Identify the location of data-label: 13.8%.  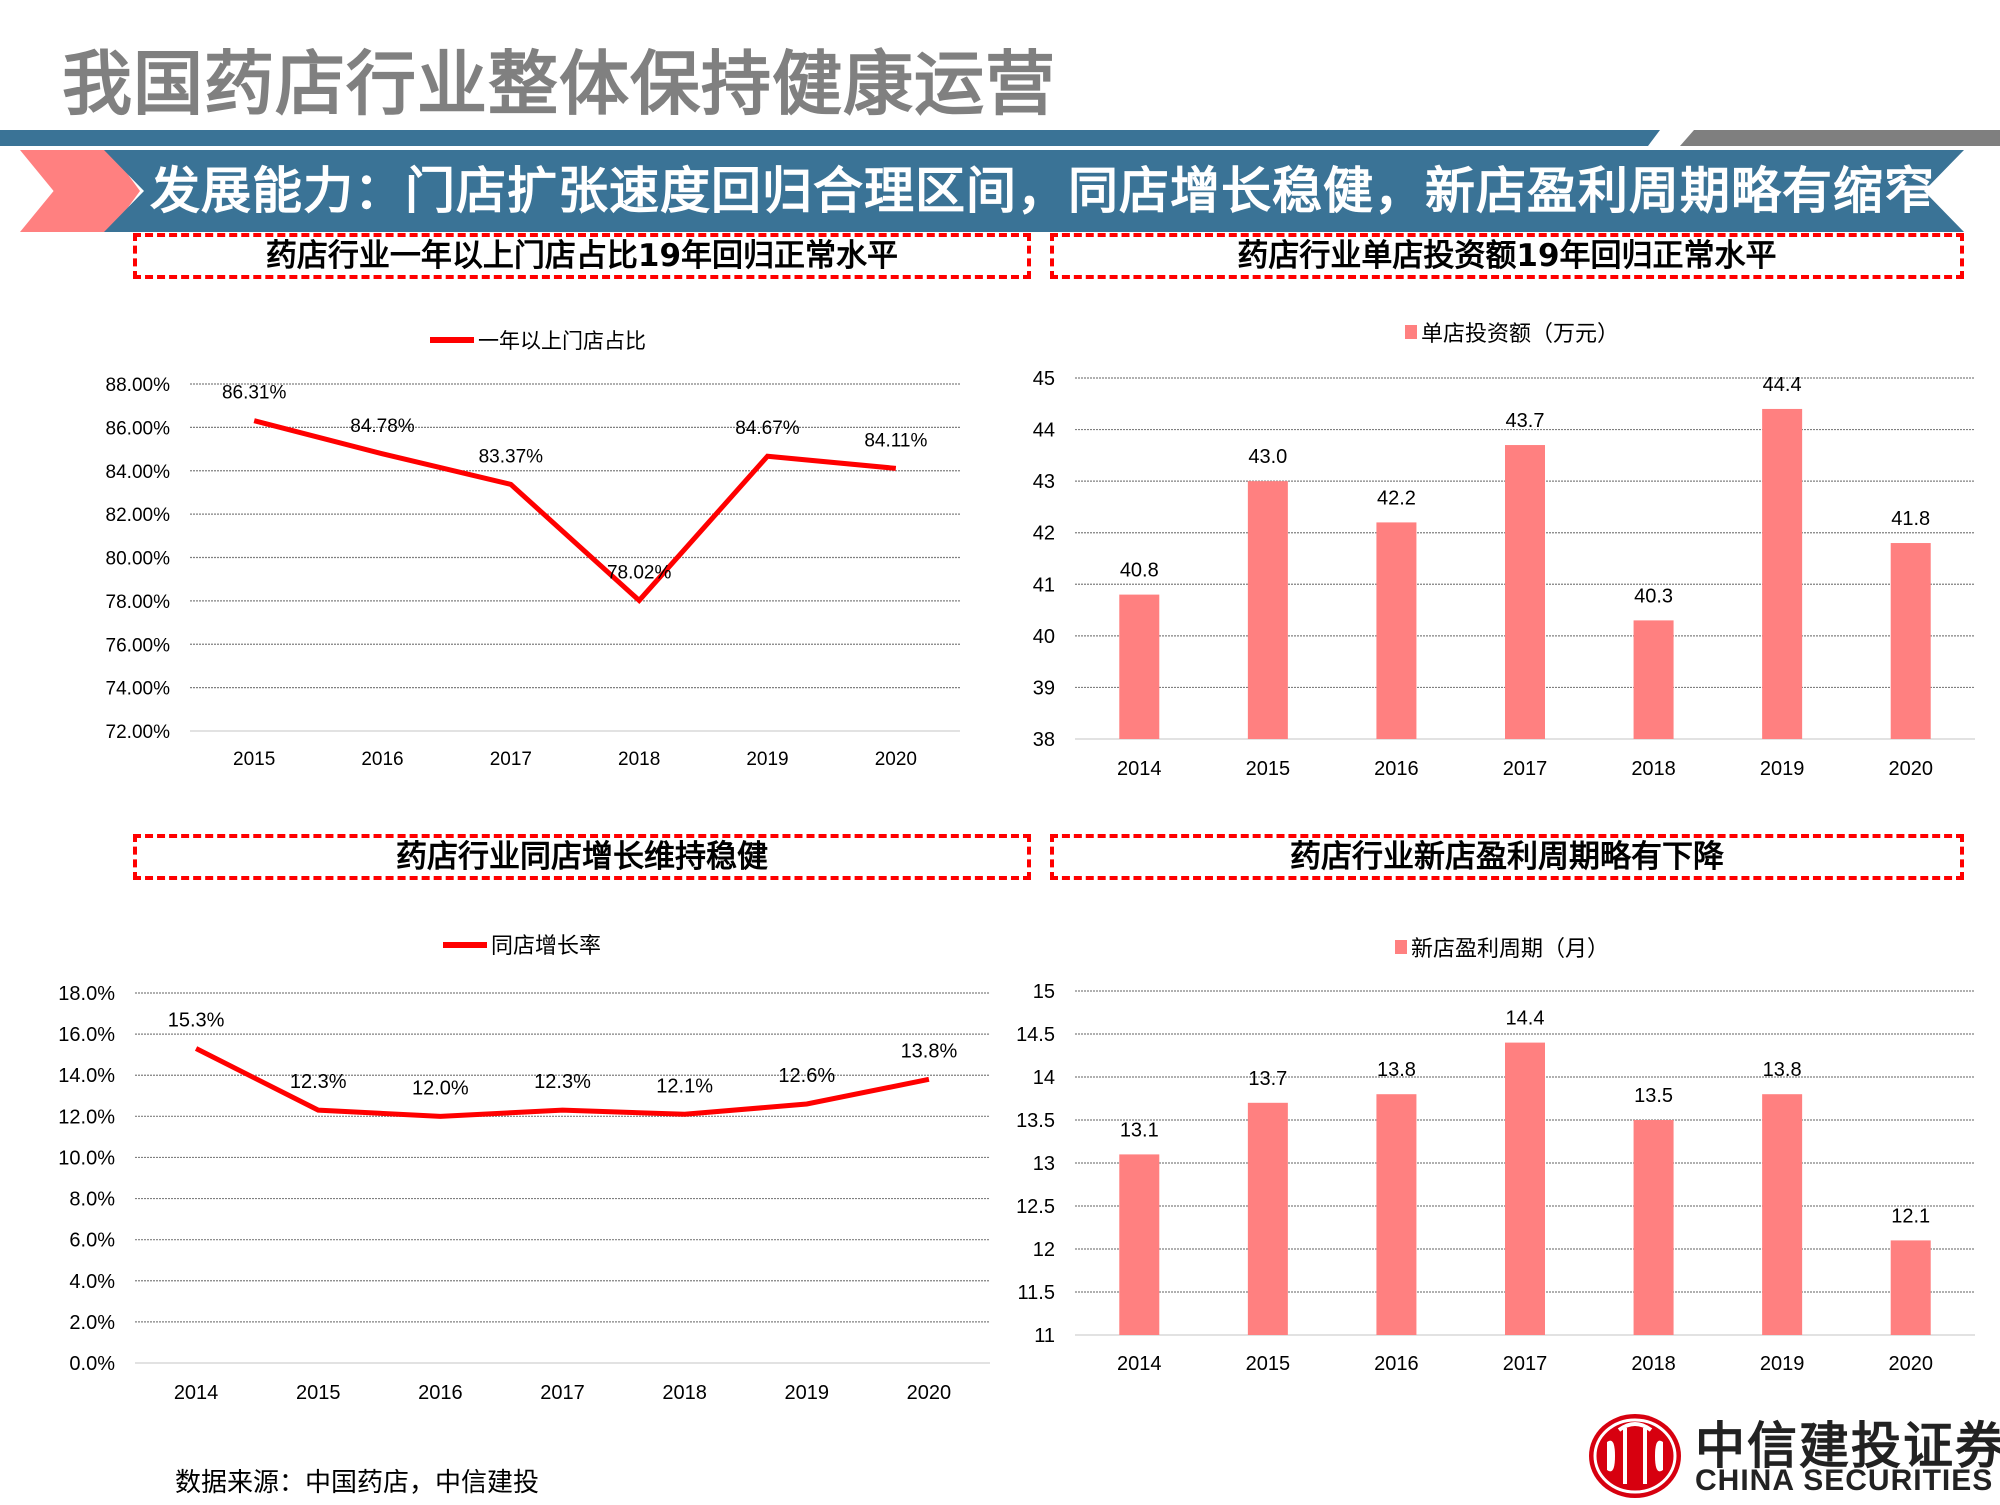
(929, 1051).